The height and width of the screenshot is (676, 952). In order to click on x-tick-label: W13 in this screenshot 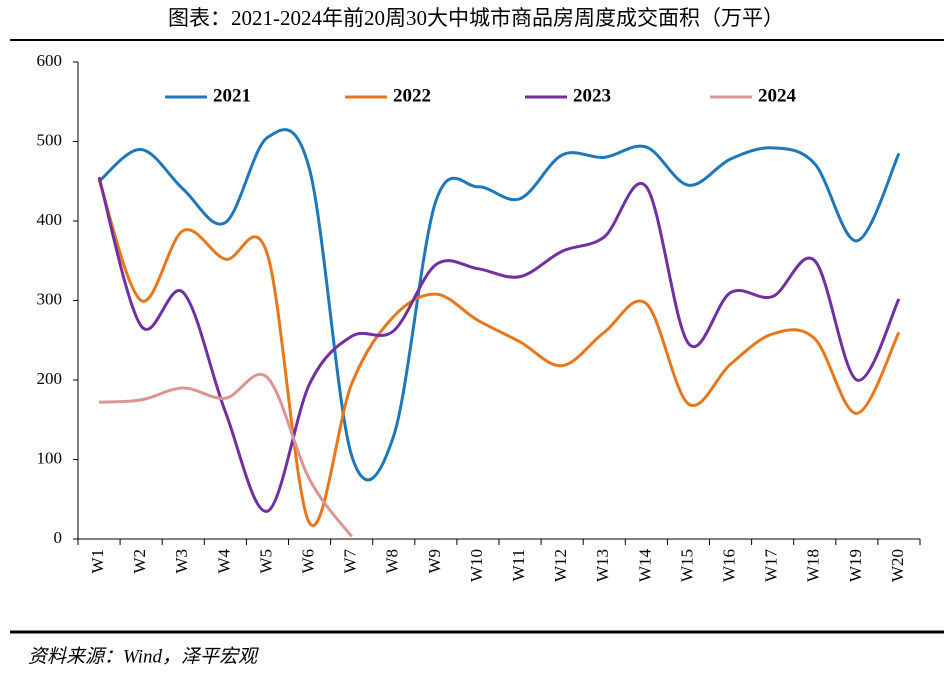, I will do `click(602, 565)`.